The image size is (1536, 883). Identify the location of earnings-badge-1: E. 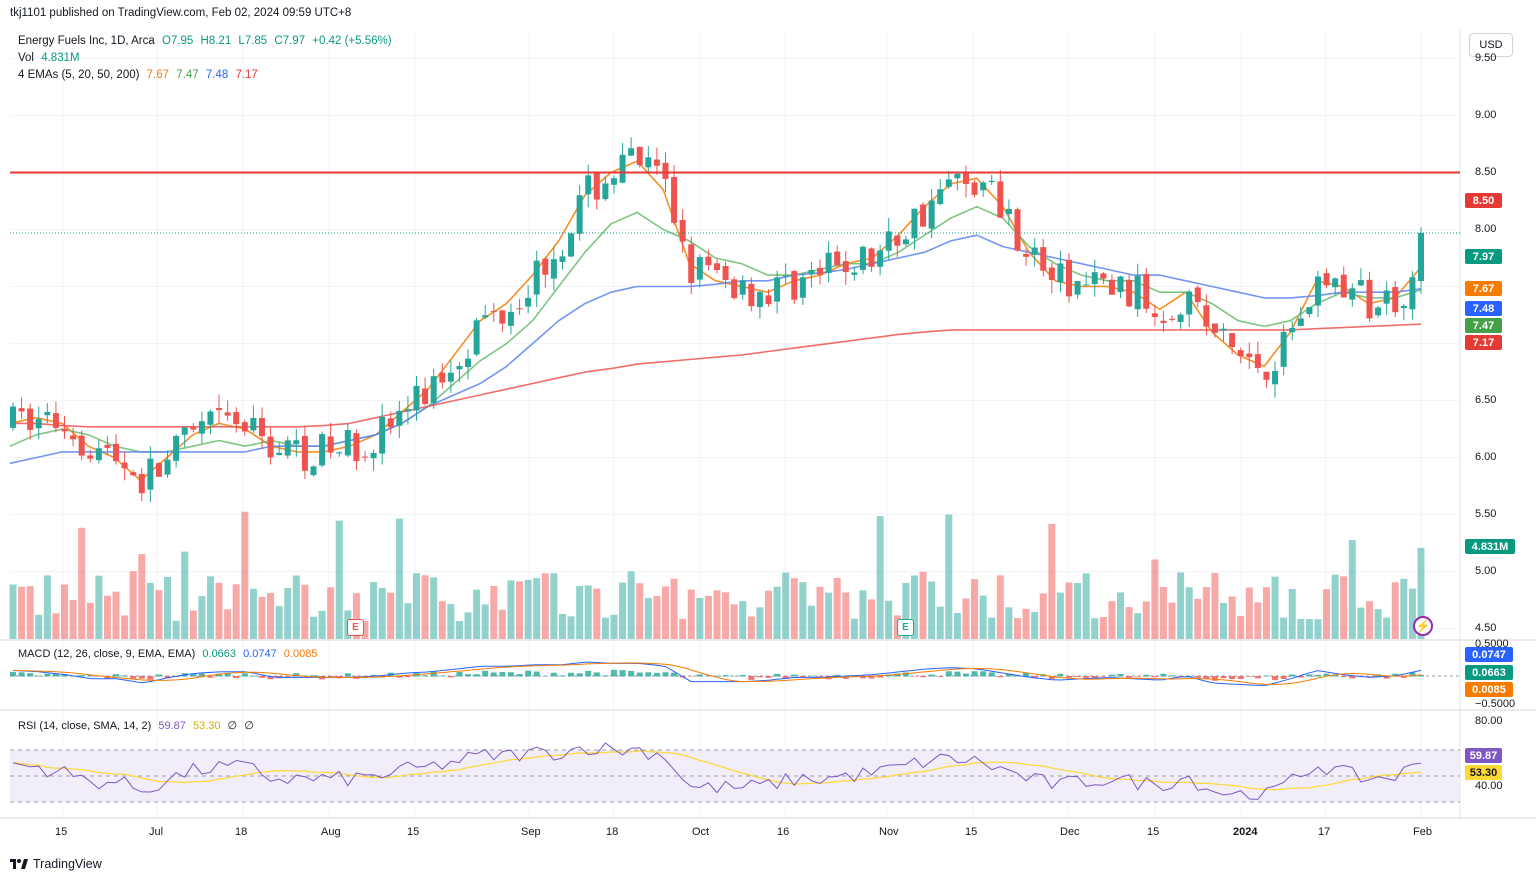
(355, 627).